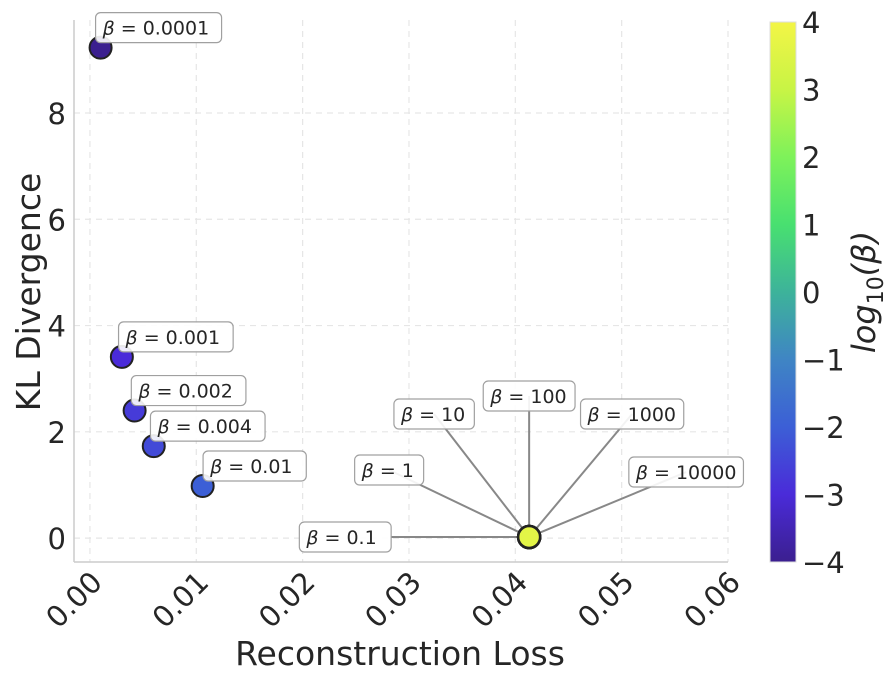 This screenshot has width=896, height=683. Describe the element at coordinates (867, 292) in the screenshot. I see `colorbar-label: log10(β)` at that location.